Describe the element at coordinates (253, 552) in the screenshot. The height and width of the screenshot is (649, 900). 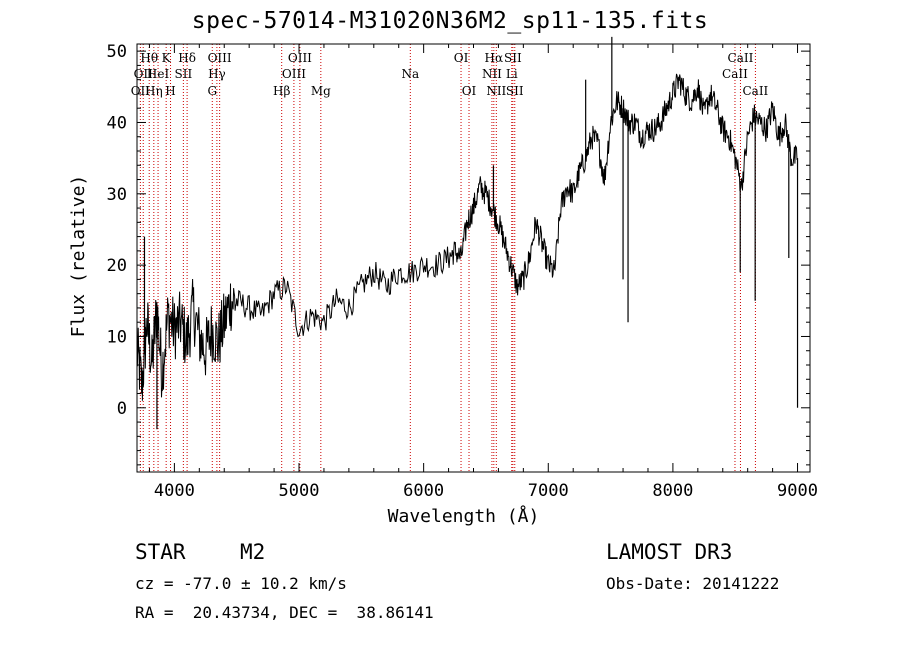
I see `object-subclass: M2` at that location.